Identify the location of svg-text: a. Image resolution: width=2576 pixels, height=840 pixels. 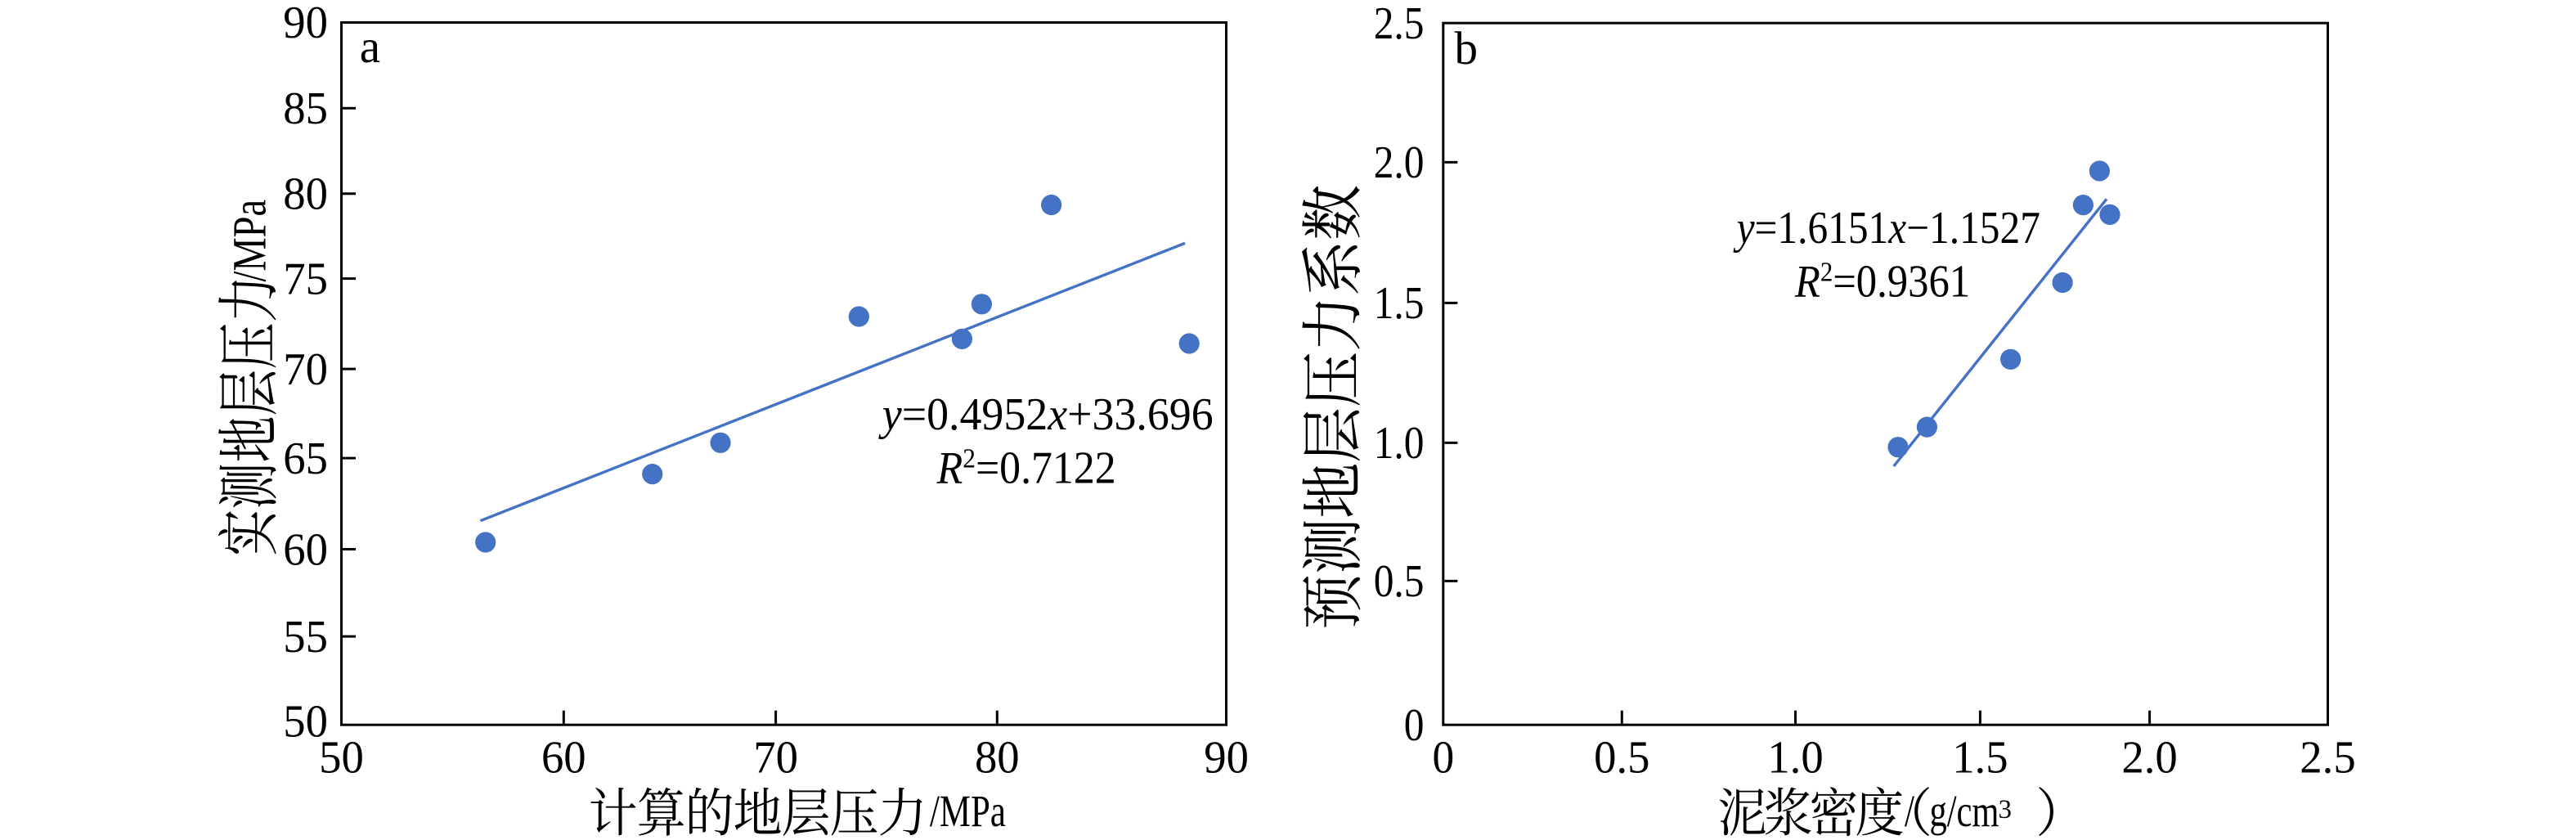
(370, 47).